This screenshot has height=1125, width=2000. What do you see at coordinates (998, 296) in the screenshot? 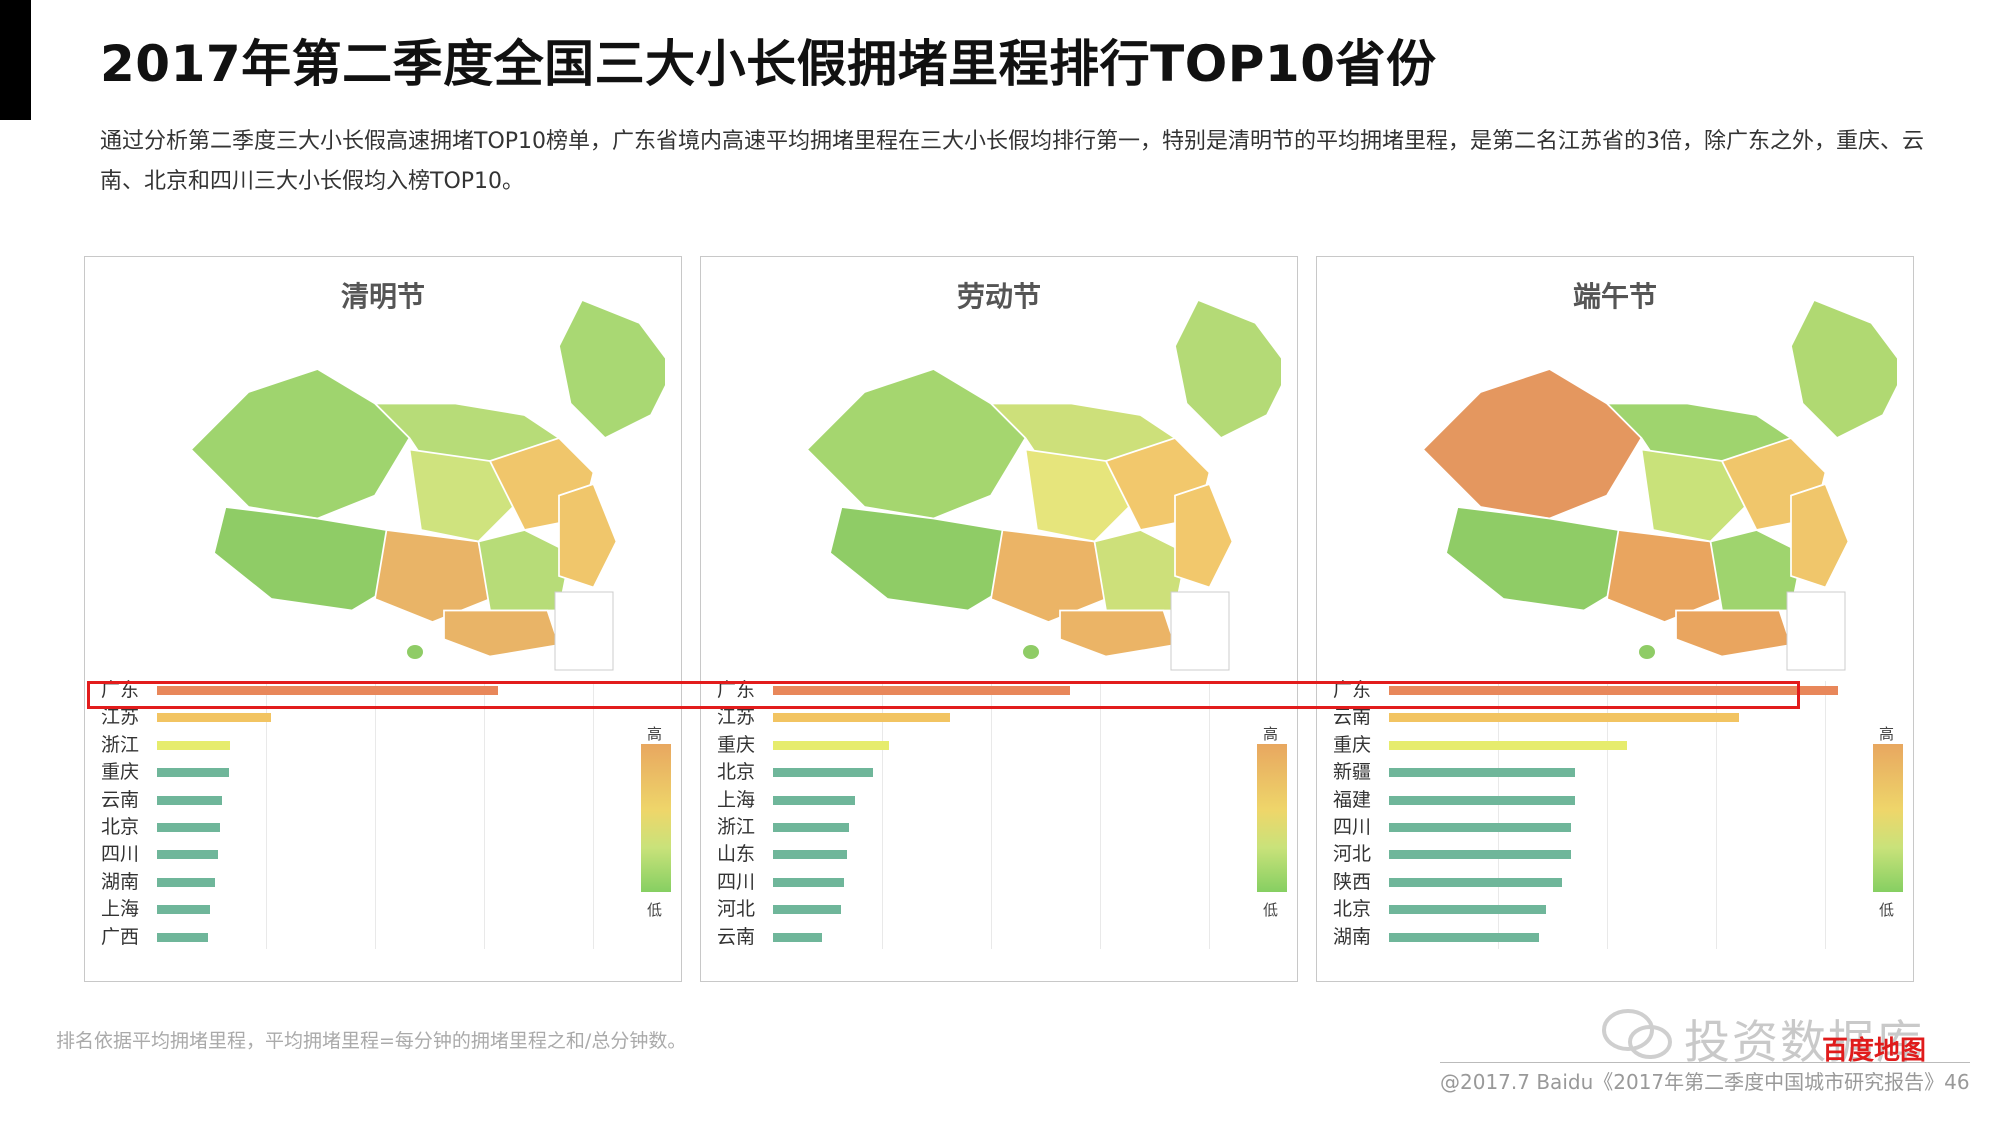
I see `panel-title: 劳动节` at bounding box center [998, 296].